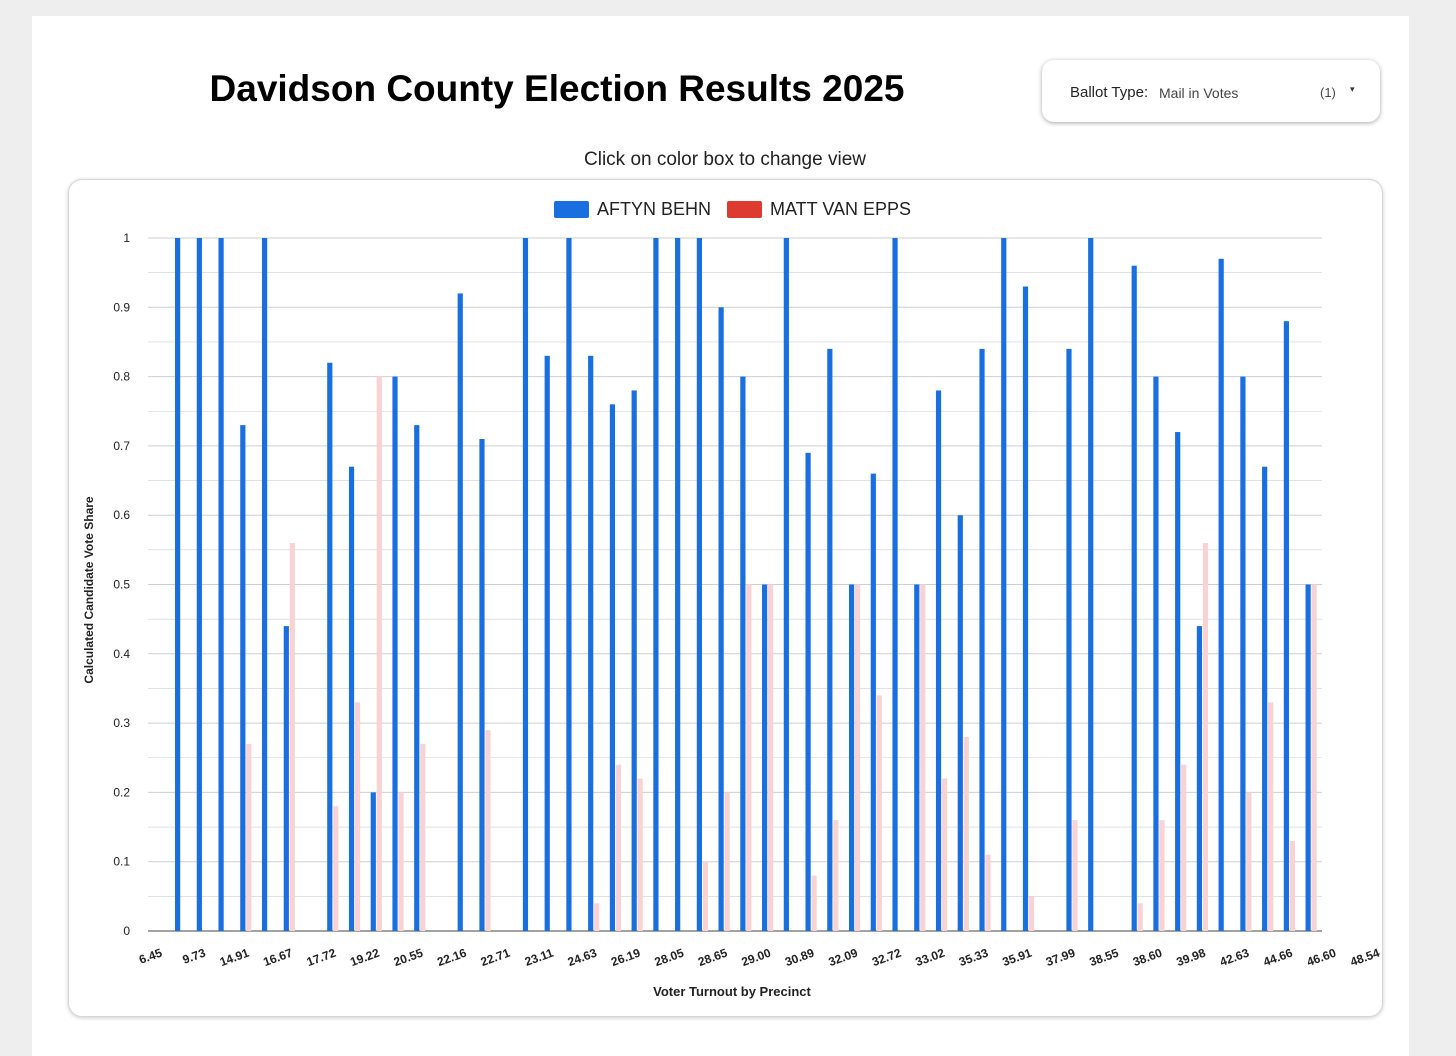  Describe the element at coordinates (121, 654) in the screenshot. I see `y-tick-label: 0.4` at that location.